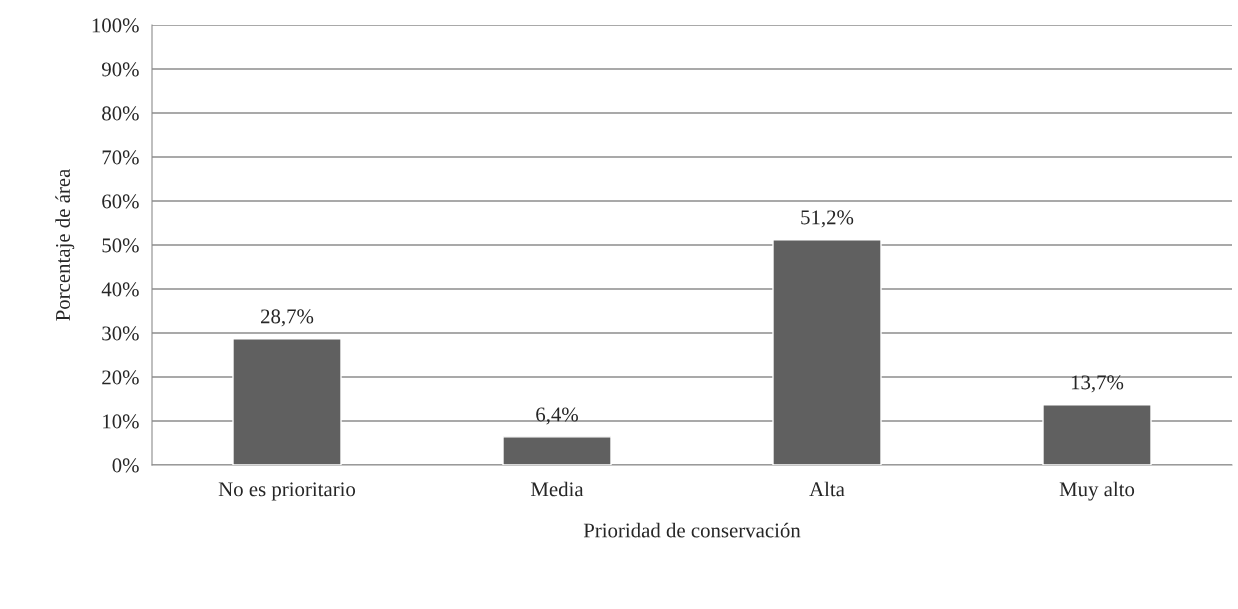  I want to click on x-tick-label: No es prioritario, so click(287, 491).